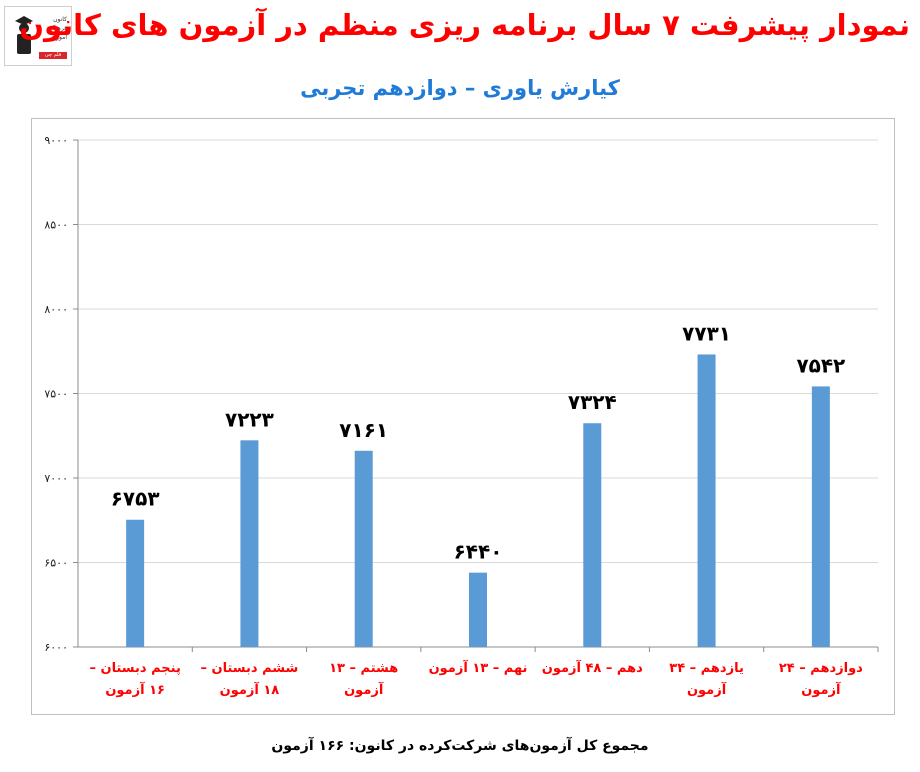 The width and height of the screenshot is (920, 772). I want to click on x-category-label: نهم – ۱۳ آزمون, so click(478, 668).